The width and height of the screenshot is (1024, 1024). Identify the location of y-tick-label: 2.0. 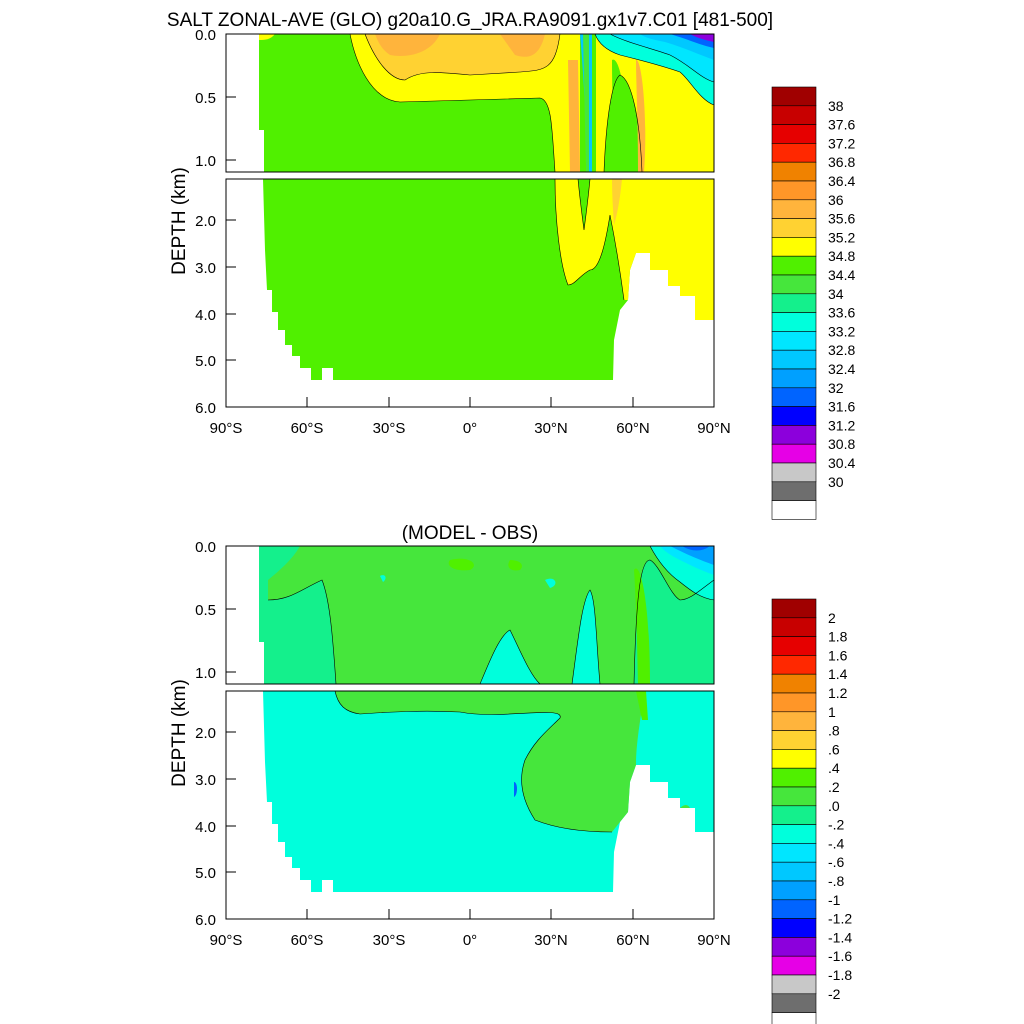
(205, 221).